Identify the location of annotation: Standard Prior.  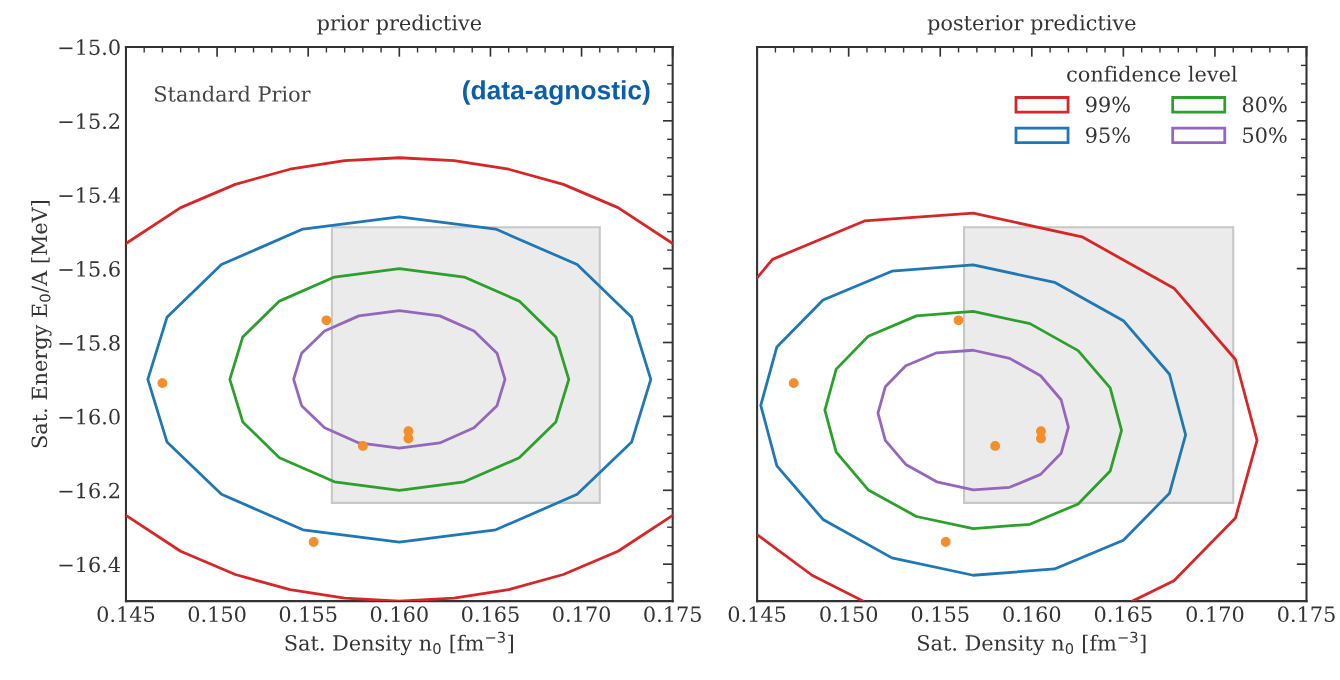
(233, 93).